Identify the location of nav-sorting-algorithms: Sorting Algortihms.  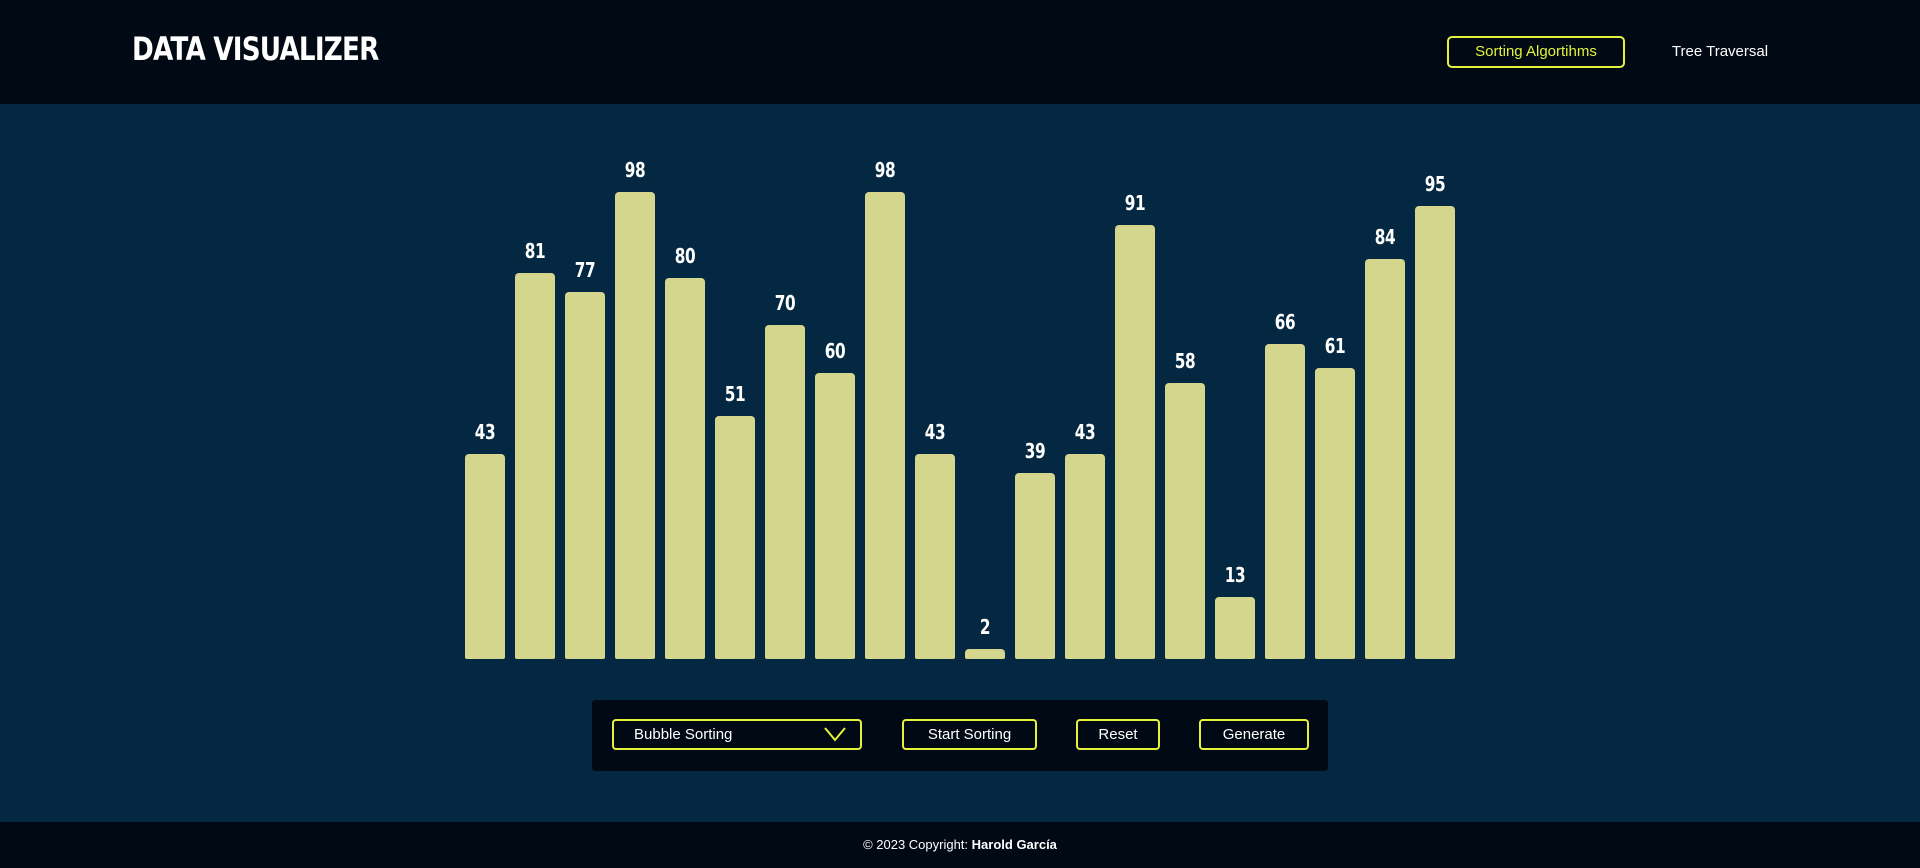
(1536, 52).